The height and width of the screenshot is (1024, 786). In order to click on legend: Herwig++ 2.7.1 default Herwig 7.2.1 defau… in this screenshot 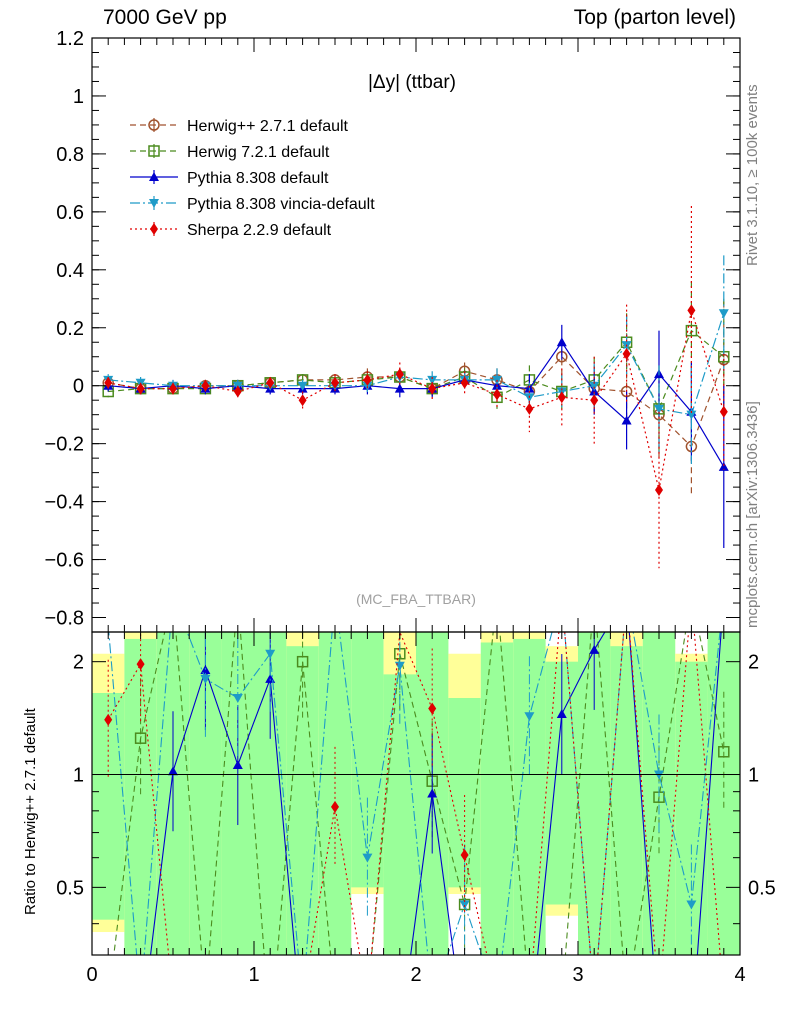, I will do `click(252, 178)`.